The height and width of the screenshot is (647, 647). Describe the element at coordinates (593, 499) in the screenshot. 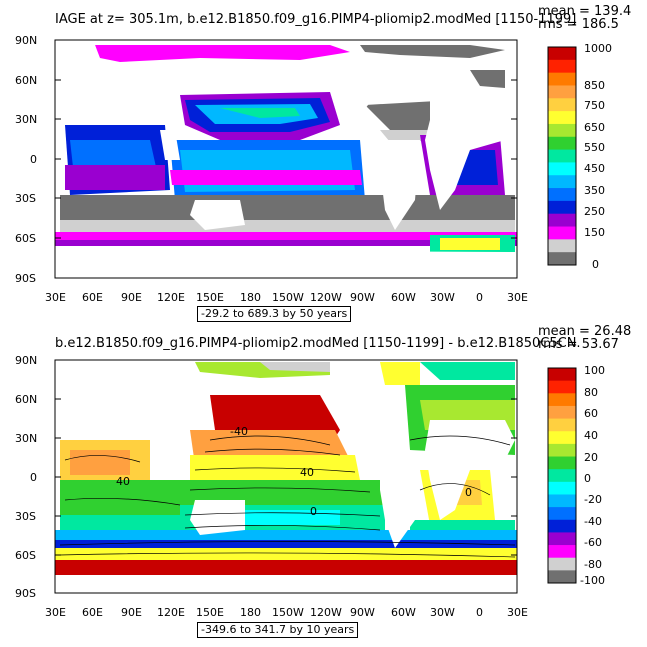

I see `panel2-colorbar-label: -20` at that location.